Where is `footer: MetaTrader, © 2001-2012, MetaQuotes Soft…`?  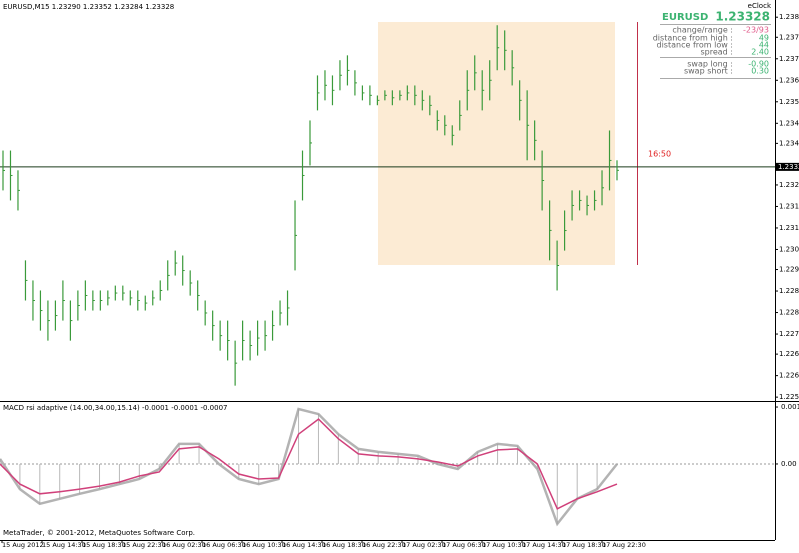 footer: MetaTrader, © 2001-2012, MetaQuotes Soft… is located at coordinates (99, 533).